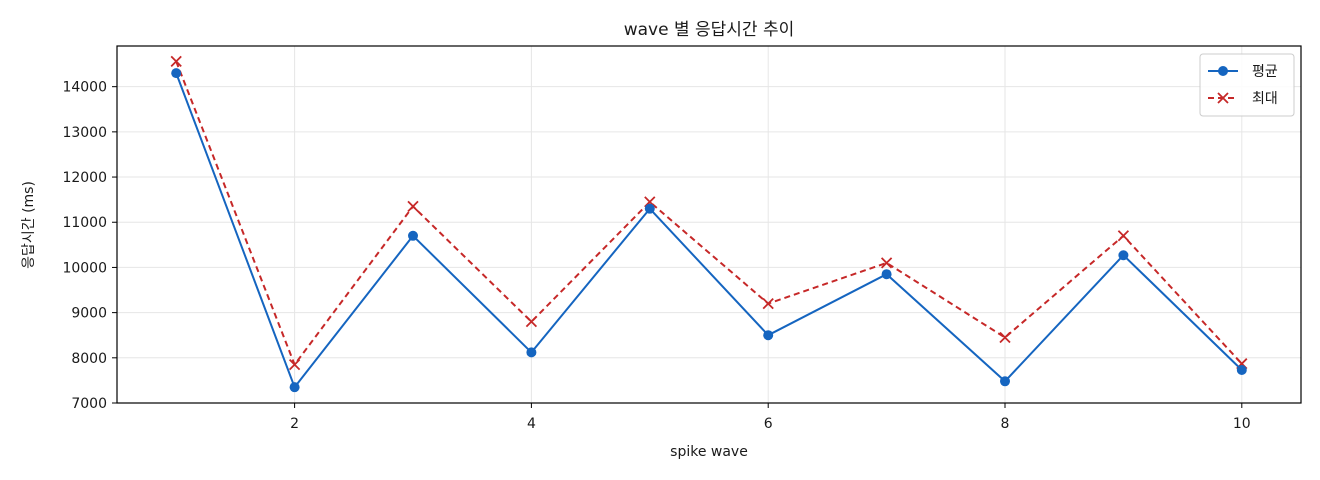  Describe the element at coordinates (294, 424) in the screenshot. I see `x-tick-label: 2` at that location.